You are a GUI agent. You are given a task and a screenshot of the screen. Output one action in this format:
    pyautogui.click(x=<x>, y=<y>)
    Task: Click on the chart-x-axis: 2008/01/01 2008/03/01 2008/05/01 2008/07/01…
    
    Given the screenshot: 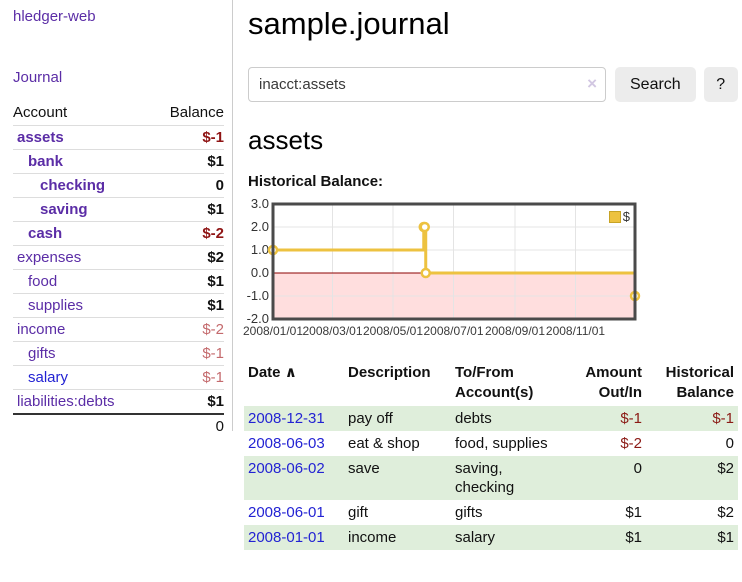 What is the action you would take?
    pyautogui.click(x=439, y=332)
    